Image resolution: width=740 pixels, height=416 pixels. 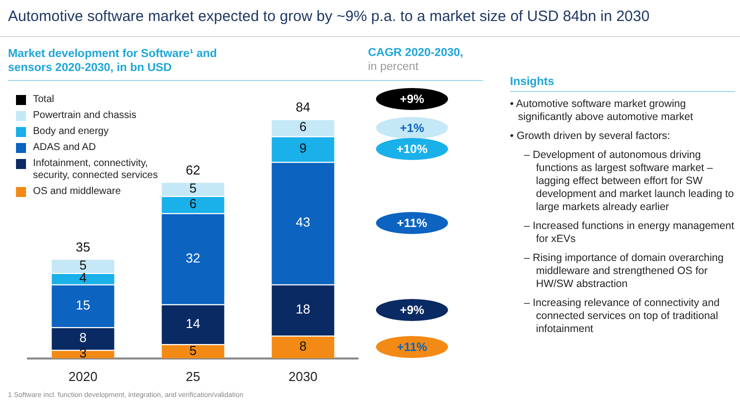 I want to click on text: – Increased functions in energy management for xEVs, so click(x=629, y=233).